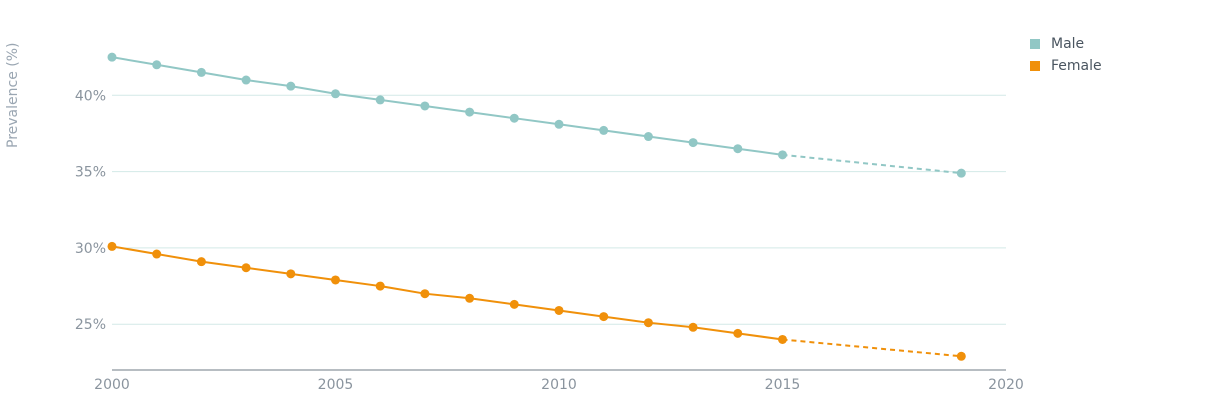 The width and height of the screenshot is (1230, 403). What do you see at coordinates (559, 385) in the screenshot?
I see `x-tick-label: 2010` at bounding box center [559, 385].